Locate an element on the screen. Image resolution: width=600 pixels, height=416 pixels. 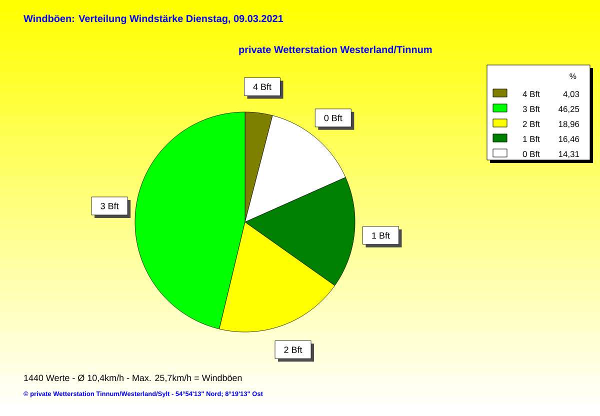
chart-subtitle: private Wetterstation Westerland/Tinnum is located at coordinates (335, 51).